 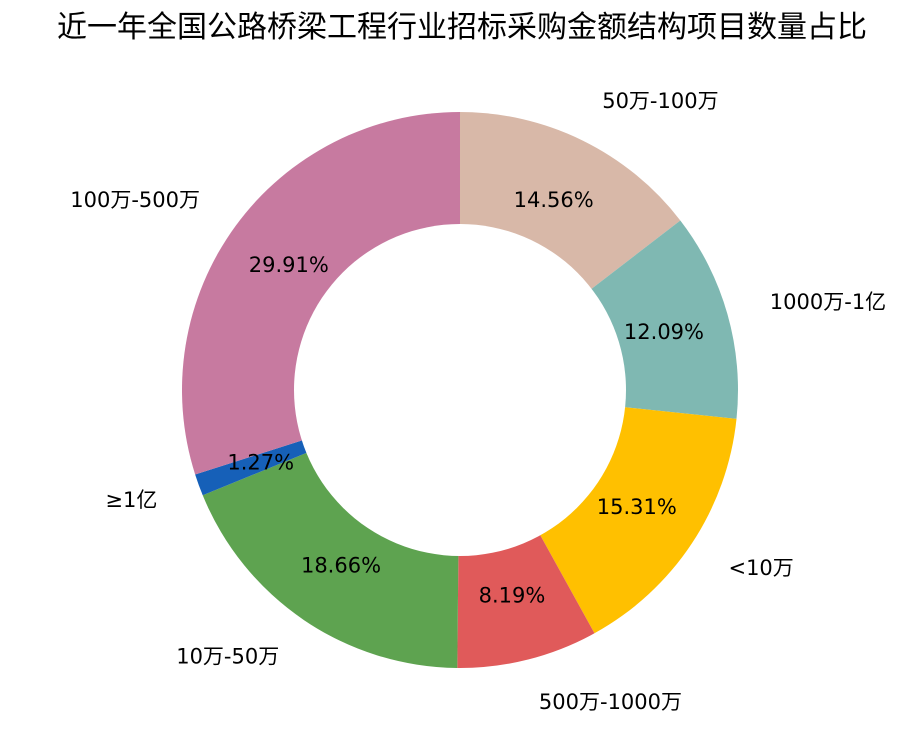 I want to click on slice-category-label: ≥1亿, so click(x=131, y=500).